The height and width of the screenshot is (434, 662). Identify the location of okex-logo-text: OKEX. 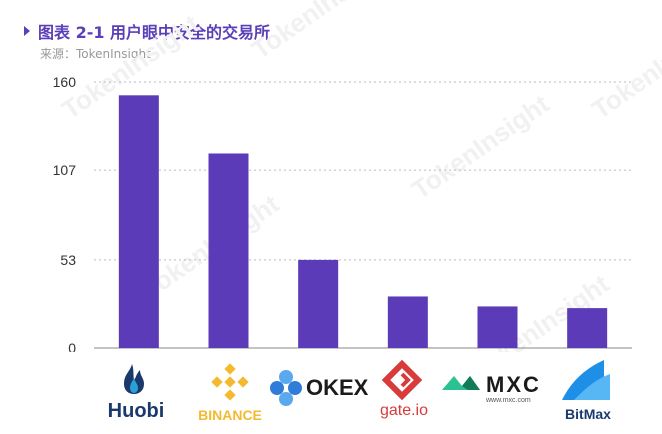
(337, 387).